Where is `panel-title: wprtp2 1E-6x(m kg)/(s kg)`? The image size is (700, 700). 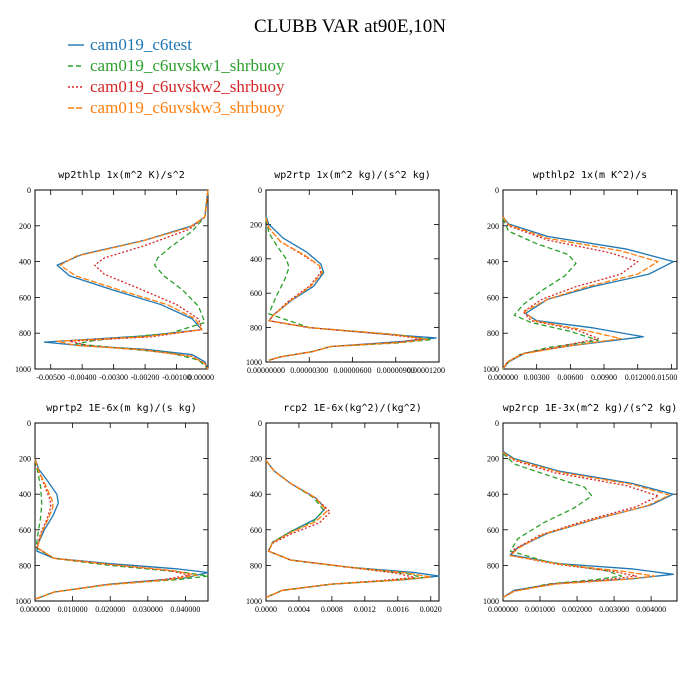 panel-title: wprtp2 1E-6x(m kg)/(s kg) is located at coordinates (121, 408).